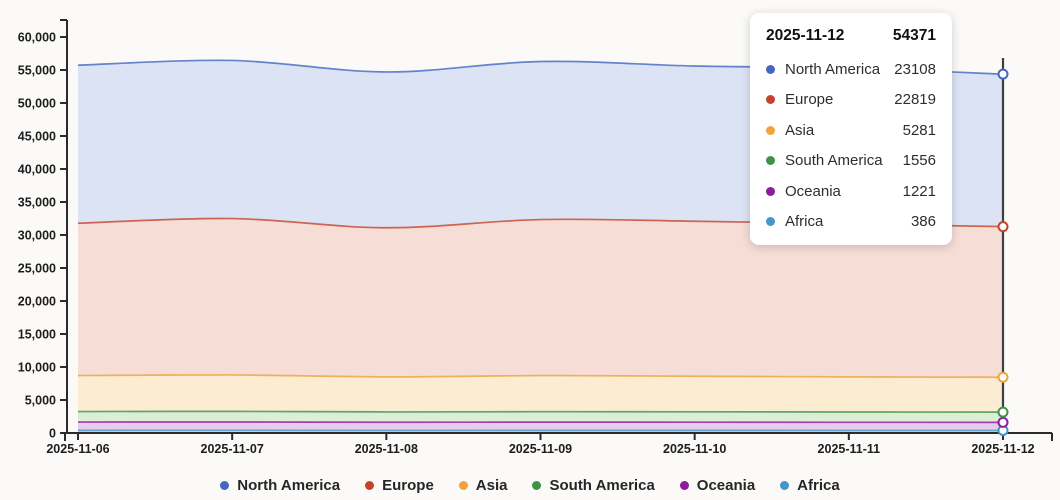  Describe the element at coordinates (37, 368) in the screenshot. I see `y-tick-label: 10,000` at that location.